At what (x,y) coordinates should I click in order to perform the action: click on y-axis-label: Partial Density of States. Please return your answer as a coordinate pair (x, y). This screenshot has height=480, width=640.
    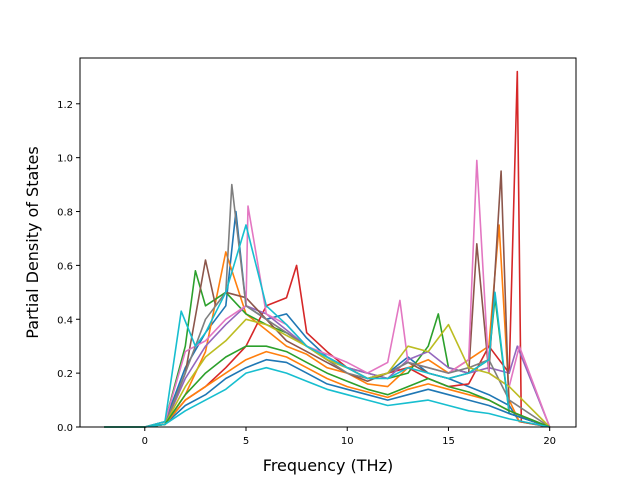
    Looking at the image, I should click on (32, 242).